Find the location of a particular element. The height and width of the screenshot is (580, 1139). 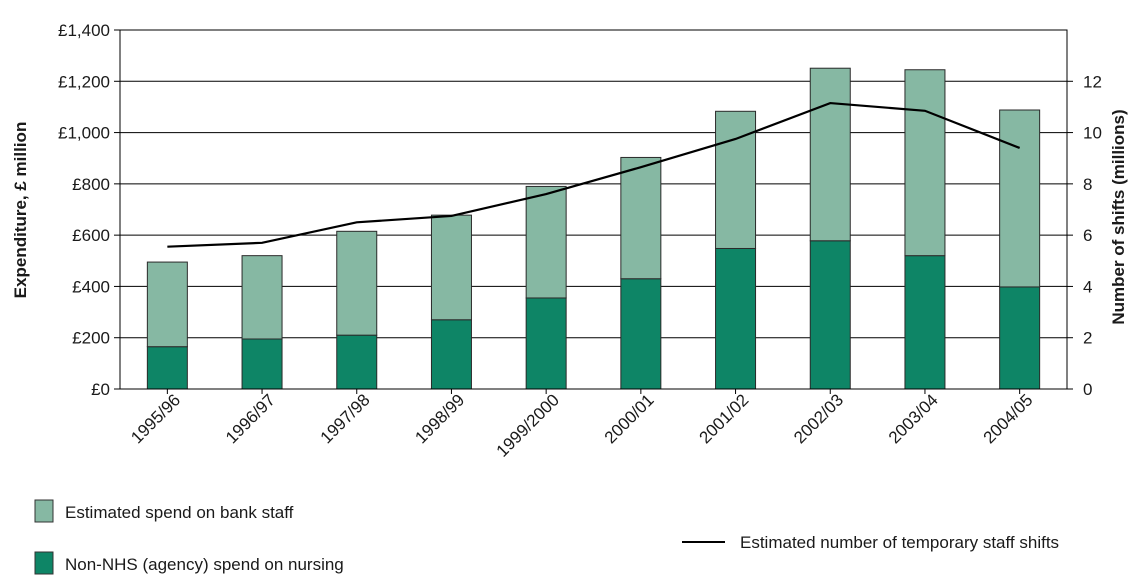

right-axis-ticks: 0 2 4 6 8 10 12 is located at coordinates (1084, 235).